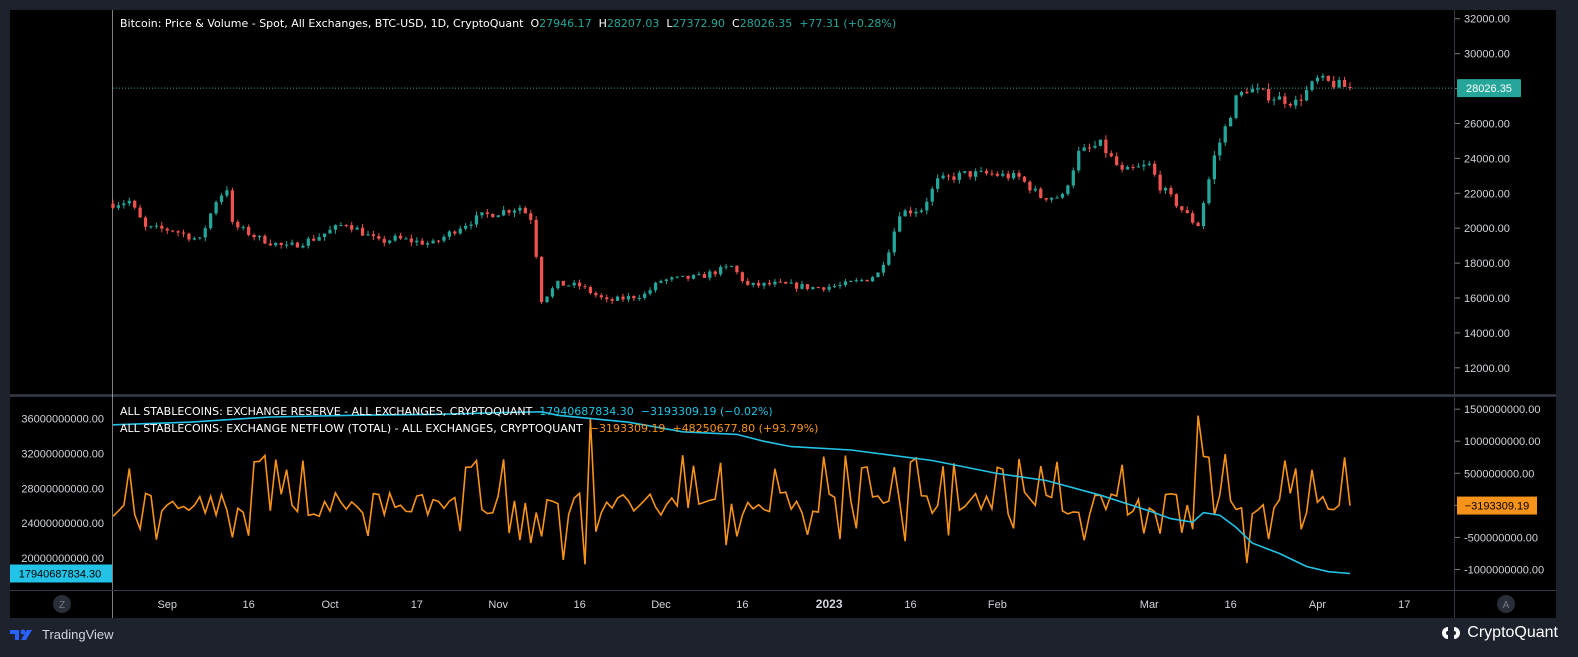  Describe the element at coordinates (62, 634) in the screenshot. I see `tradingview-branding: TradingView` at that location.